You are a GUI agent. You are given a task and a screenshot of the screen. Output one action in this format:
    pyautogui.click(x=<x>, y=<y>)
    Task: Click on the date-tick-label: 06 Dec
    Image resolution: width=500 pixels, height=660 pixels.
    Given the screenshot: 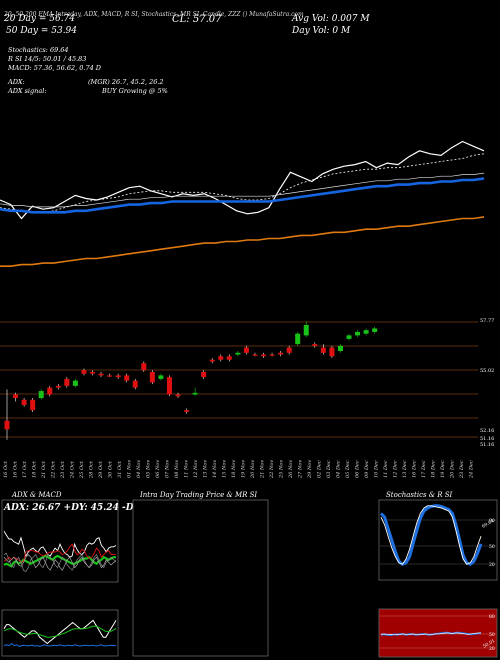 What is the action you would take?
    pyautogui.click(x=358, y=469)
    